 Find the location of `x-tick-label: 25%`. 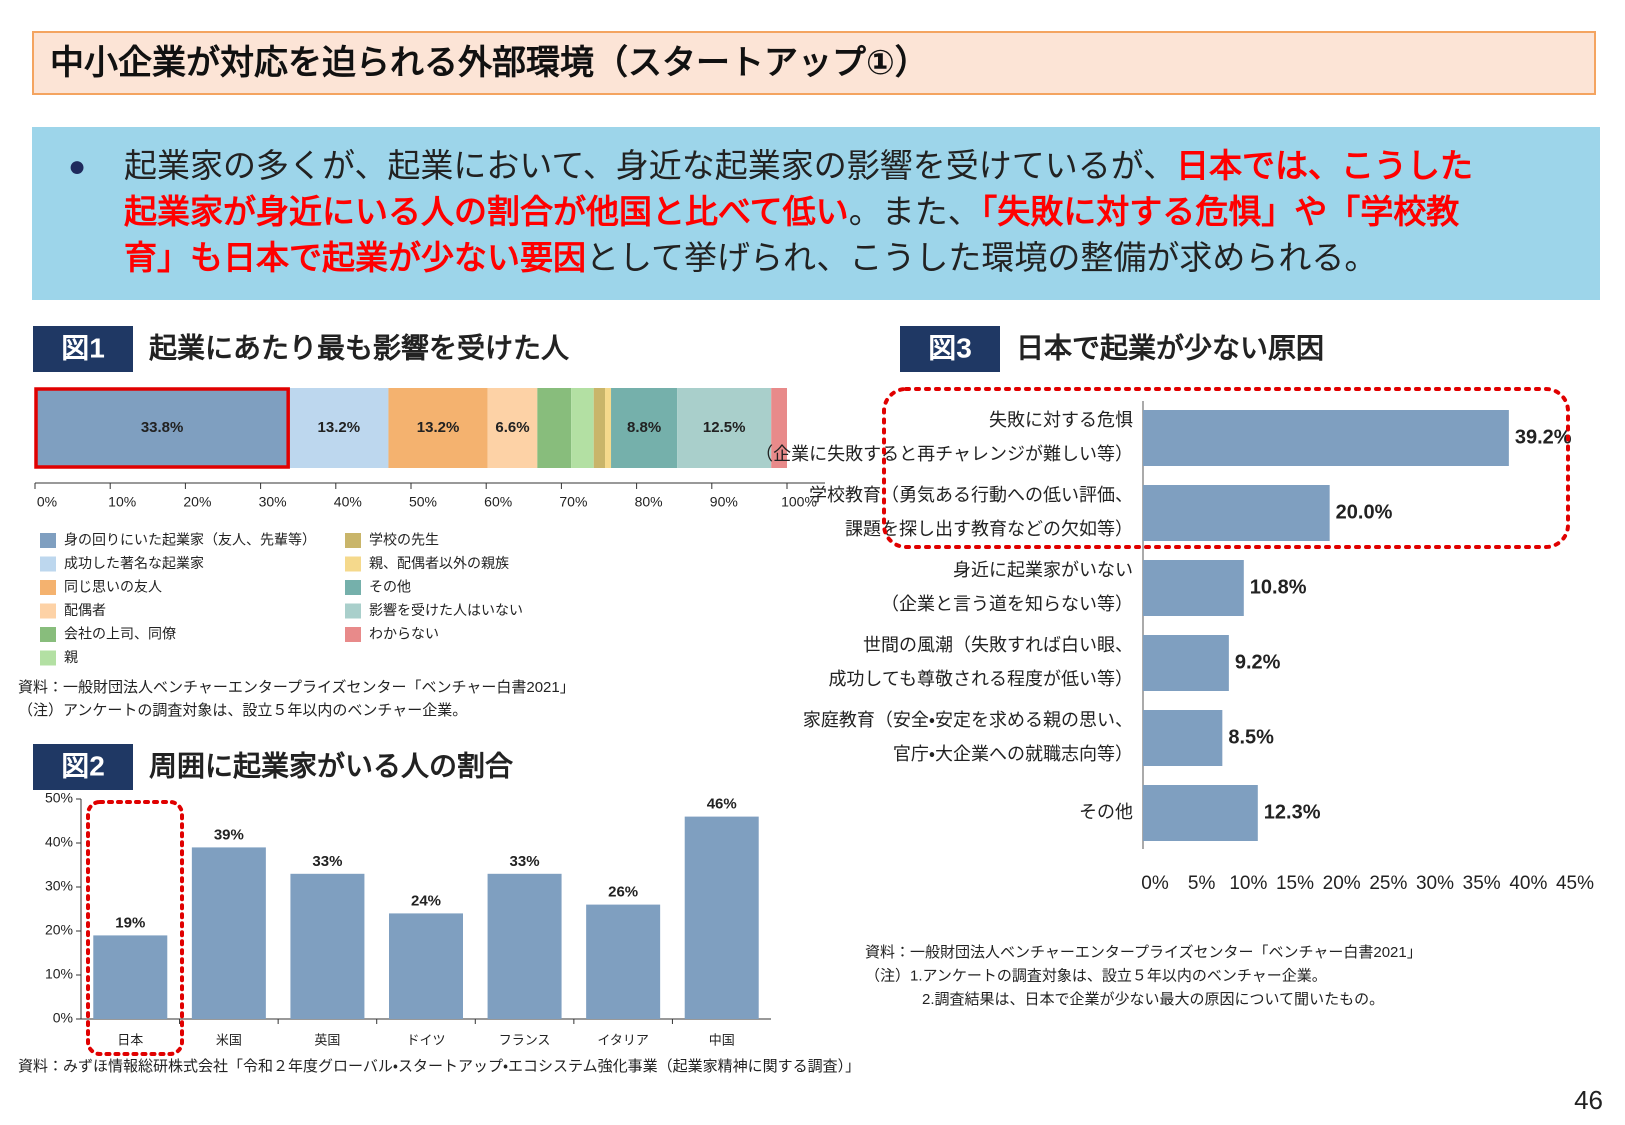

x-tick-label: 25% is located at coordinates (1388, 883).